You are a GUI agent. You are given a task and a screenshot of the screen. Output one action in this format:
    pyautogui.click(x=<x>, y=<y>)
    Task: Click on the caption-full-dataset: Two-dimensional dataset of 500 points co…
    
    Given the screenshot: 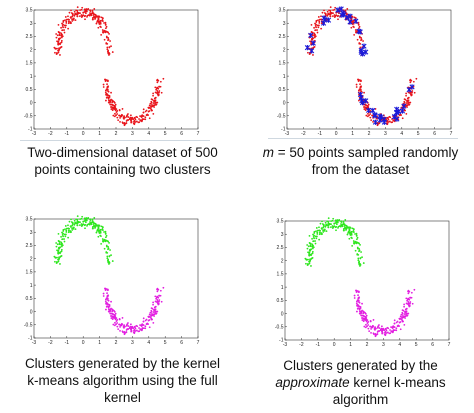 What is the action you would take?
    pyautogui.click(x=122, y=161)
    